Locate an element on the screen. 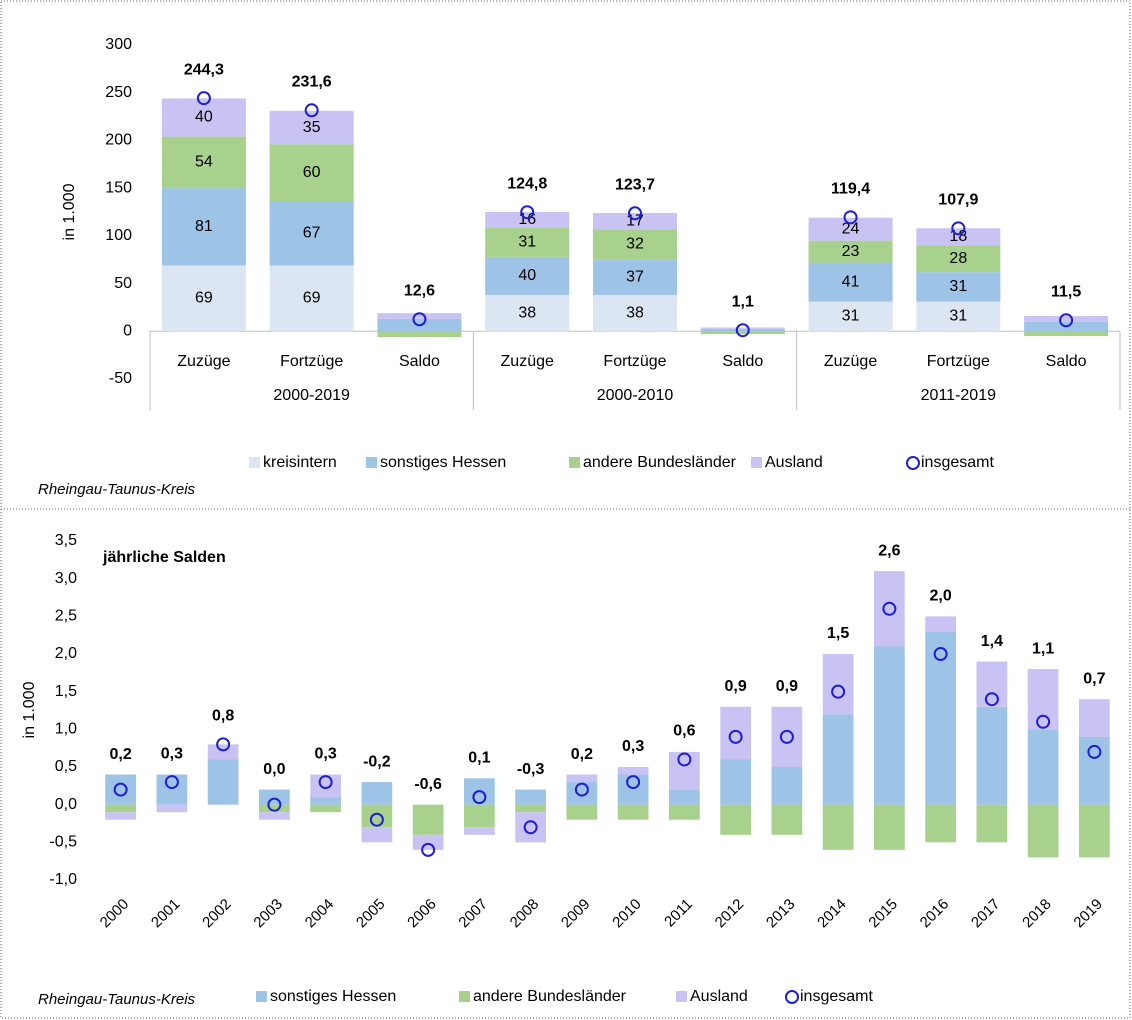 This screenshot has width=1132, height=1020. y-tick-label: -1,0 is located at coordinates (63, 879).